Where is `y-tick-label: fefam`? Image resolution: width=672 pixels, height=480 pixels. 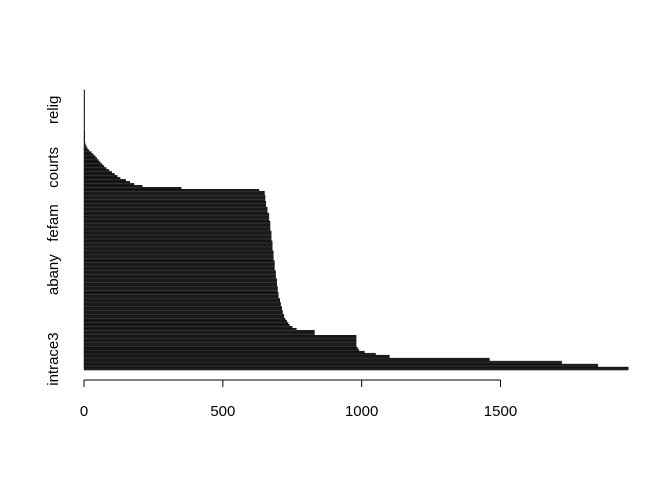 y-tick-label: fefam is located at coordinates (53, 223).